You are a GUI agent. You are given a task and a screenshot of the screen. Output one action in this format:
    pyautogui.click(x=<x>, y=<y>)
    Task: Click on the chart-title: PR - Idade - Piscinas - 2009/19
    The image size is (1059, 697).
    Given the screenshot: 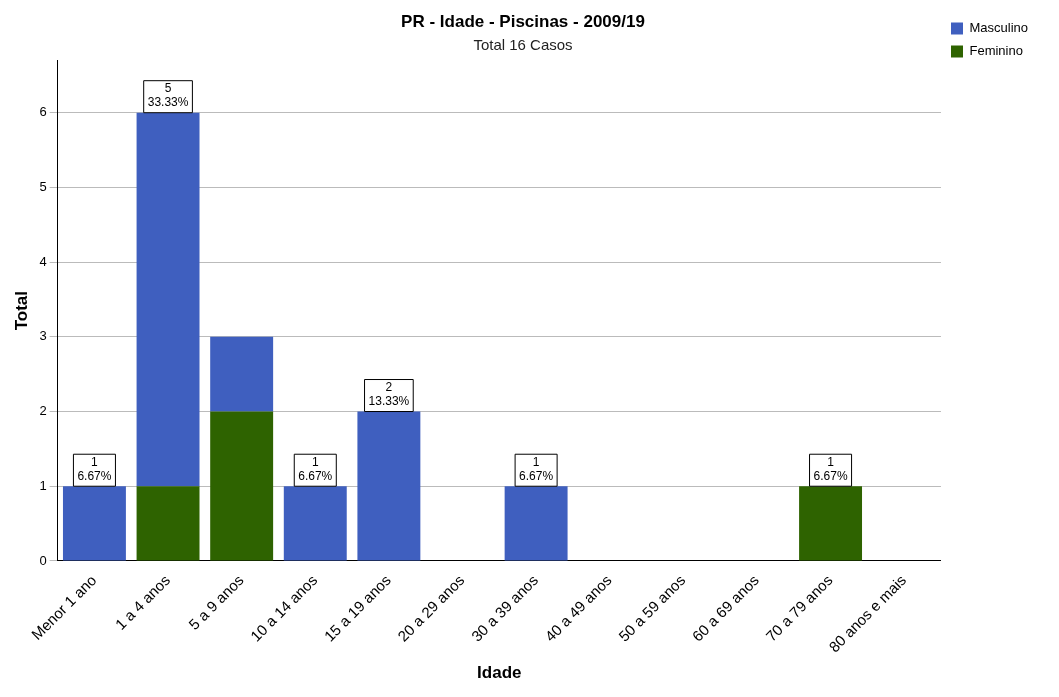 What is the action you would take?
    pyautogui.click(x=523, y=21)
    